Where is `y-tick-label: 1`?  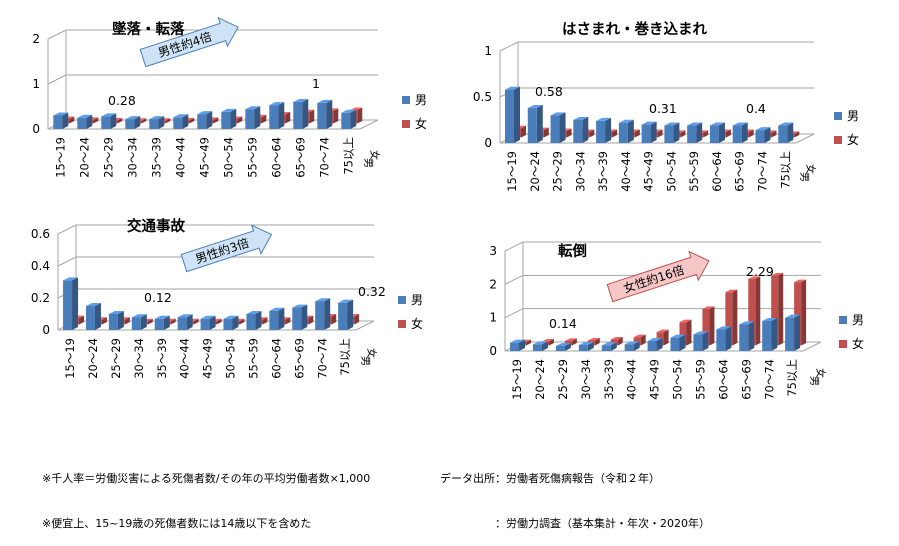
y-tick-label: 1 is located at coordinates (36, 84).